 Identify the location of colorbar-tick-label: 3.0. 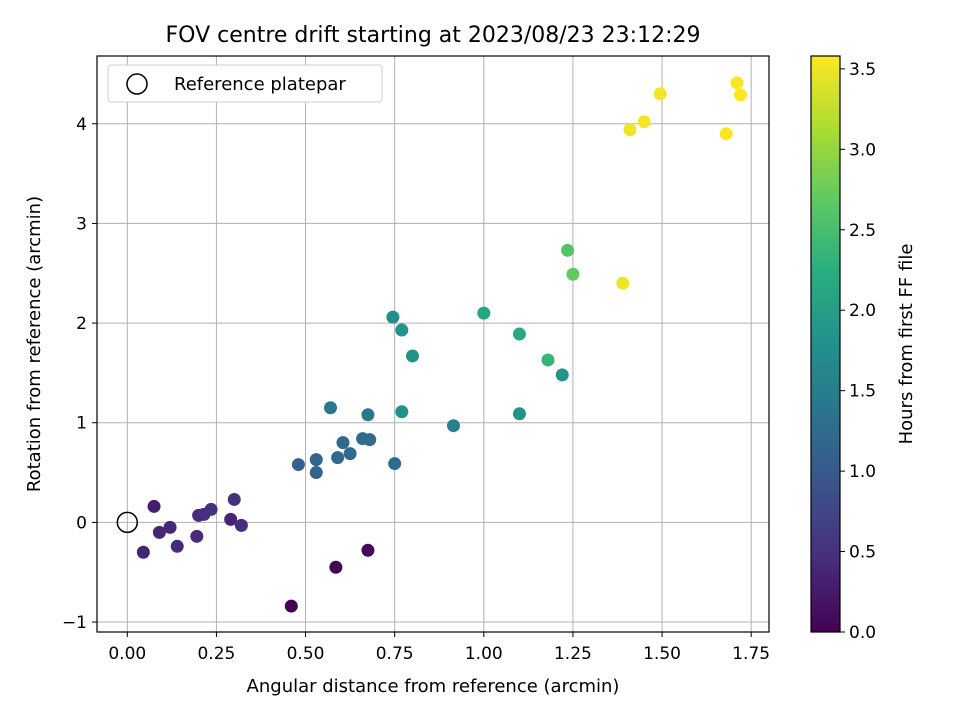
(862, 150).